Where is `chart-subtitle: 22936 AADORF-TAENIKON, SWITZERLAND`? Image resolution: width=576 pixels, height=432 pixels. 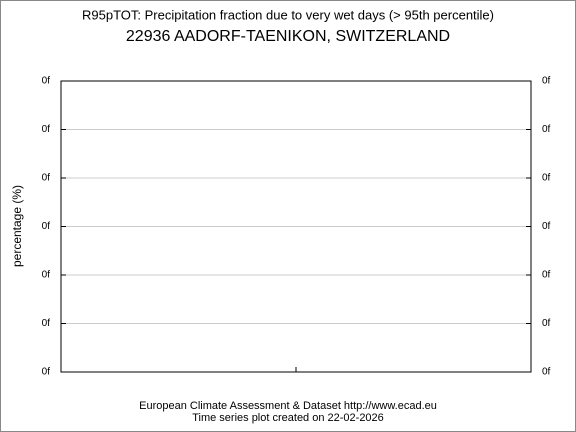
chart-subtitle: 22936 AADORF-TAENIKON, SWITZERLAND is located at coordinates (288, 36).